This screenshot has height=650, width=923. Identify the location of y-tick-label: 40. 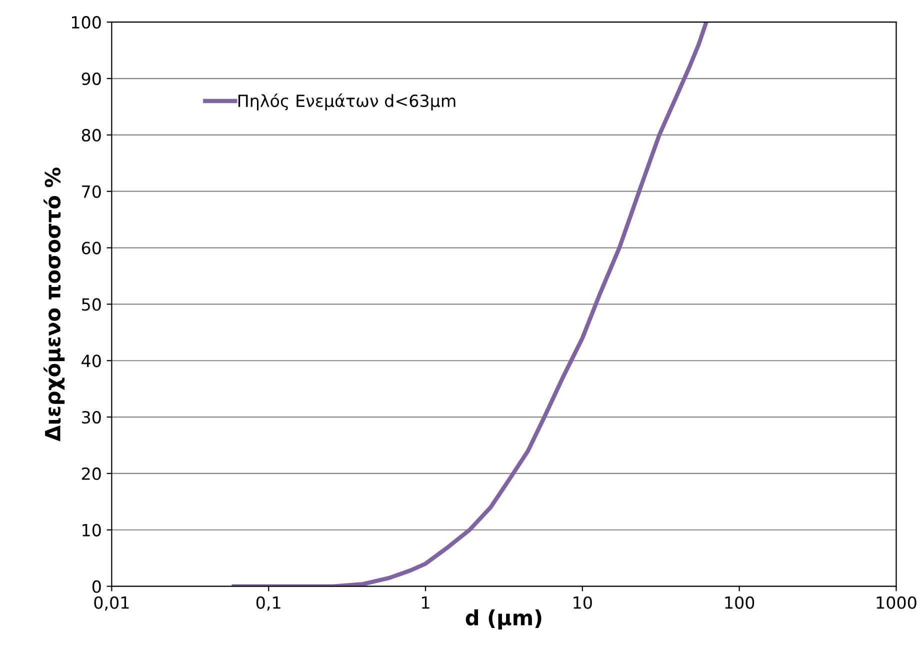
(91, 361).